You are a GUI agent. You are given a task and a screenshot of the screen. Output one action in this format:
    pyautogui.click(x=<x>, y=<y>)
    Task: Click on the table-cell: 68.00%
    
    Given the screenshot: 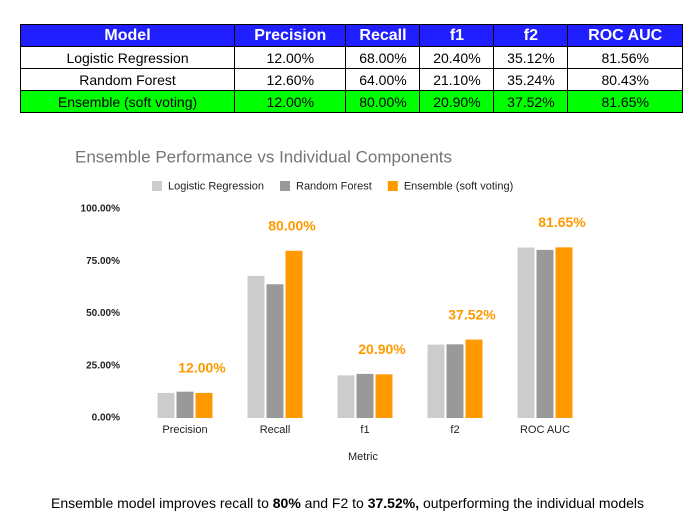 What is the action you would take?
    pyautogui.click(x=383, y=57)
    